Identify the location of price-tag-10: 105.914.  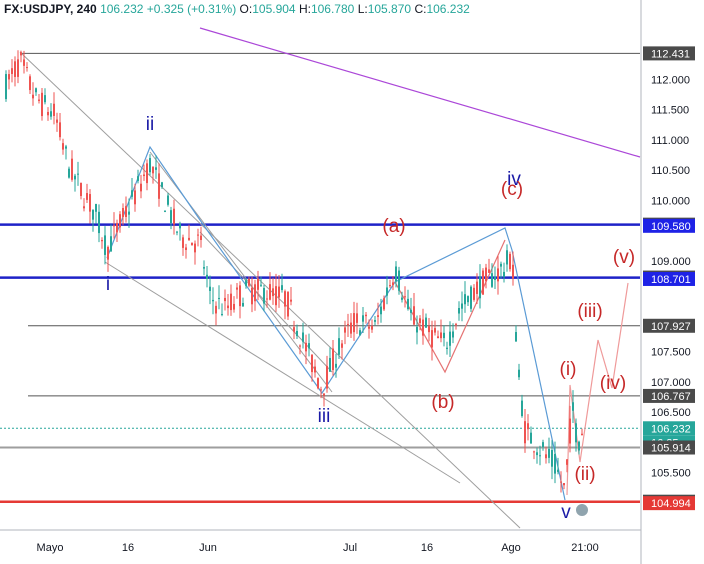
(671, 449).